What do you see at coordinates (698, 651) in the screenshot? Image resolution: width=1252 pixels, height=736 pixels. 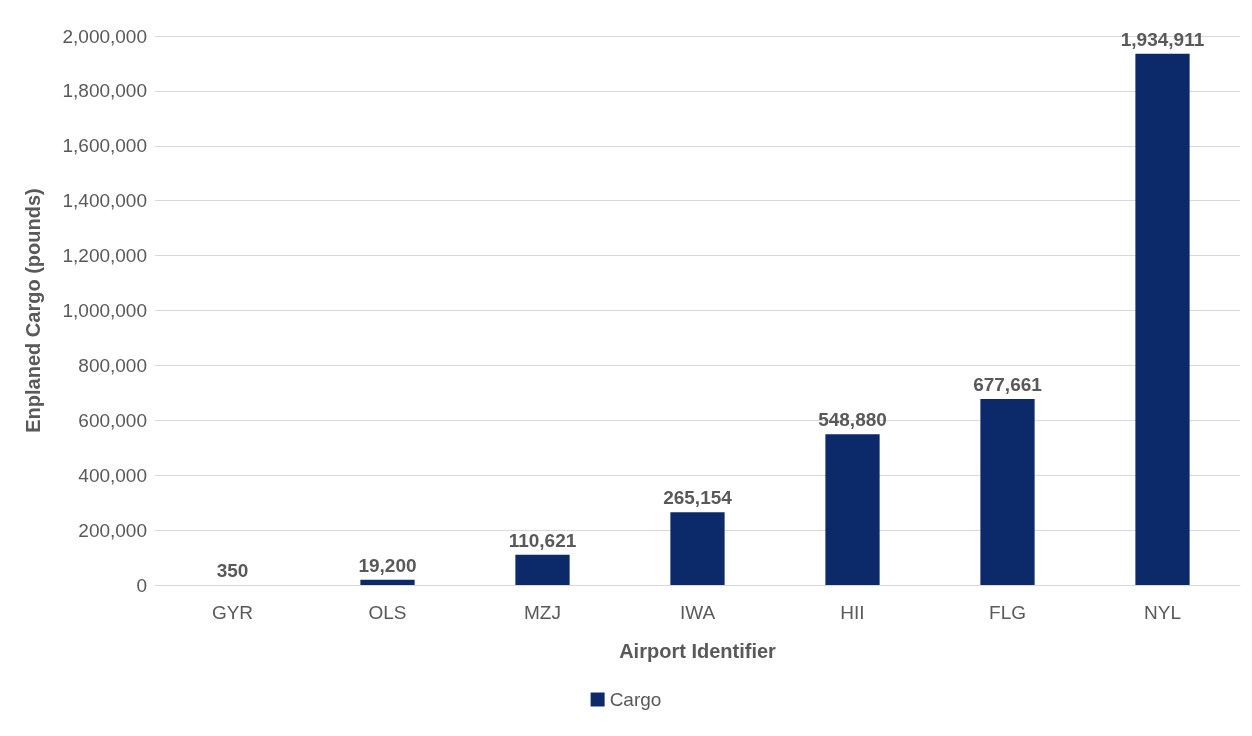 I see `x-axis-title: Airport Identifier` at bounding box center [698, 651].